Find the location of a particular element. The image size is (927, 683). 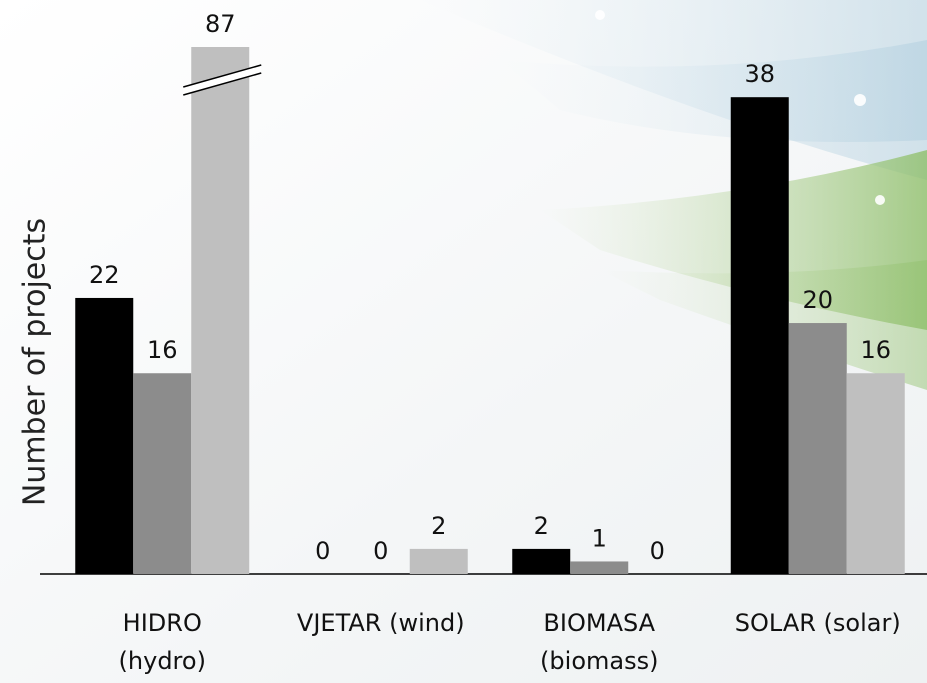

x-tick-label: HIDRO (hydro) is located at coordinates (162, 642).